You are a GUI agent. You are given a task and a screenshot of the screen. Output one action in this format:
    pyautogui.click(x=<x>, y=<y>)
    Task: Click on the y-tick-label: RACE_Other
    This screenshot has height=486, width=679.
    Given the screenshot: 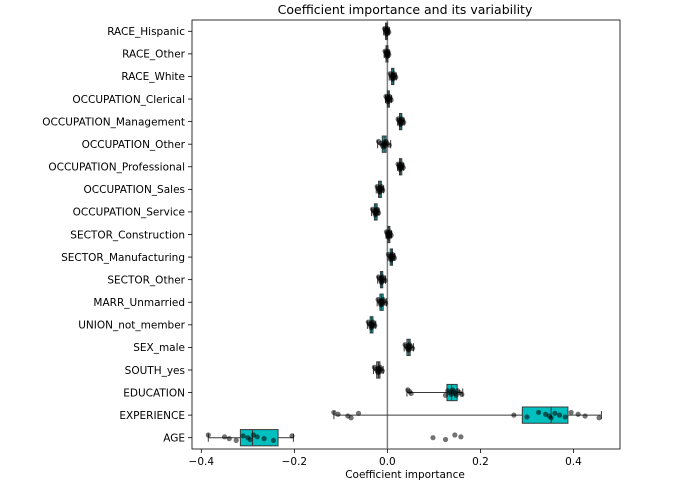 What is the action you would take?
    pyautogui.click(x=154, y=55)
    